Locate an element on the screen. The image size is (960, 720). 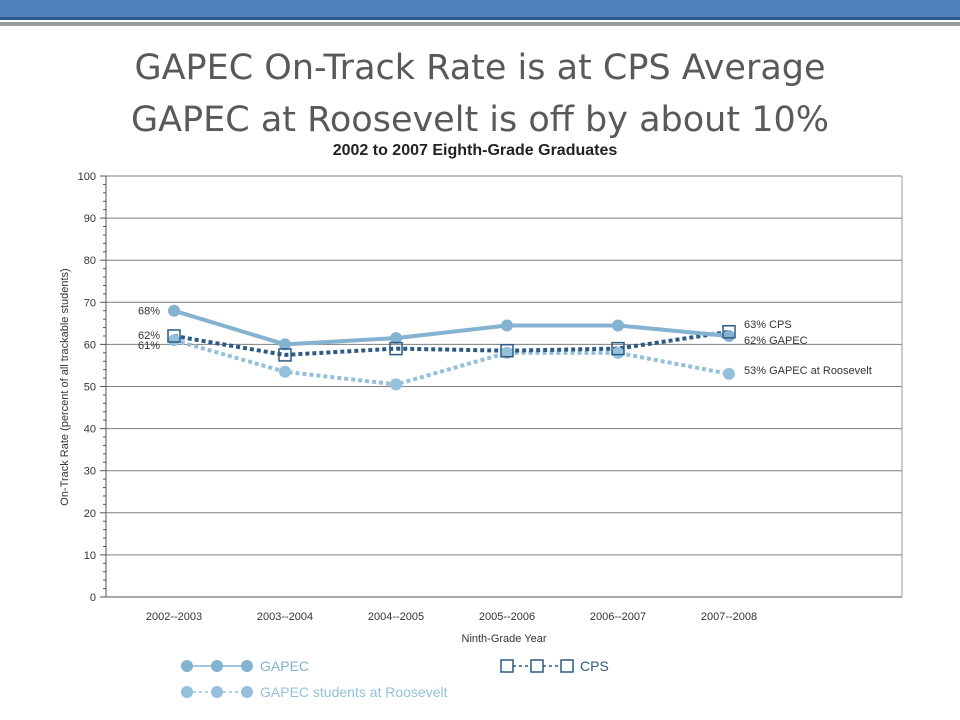
y-tick-label: 50 is located at coordinates (90, 388).